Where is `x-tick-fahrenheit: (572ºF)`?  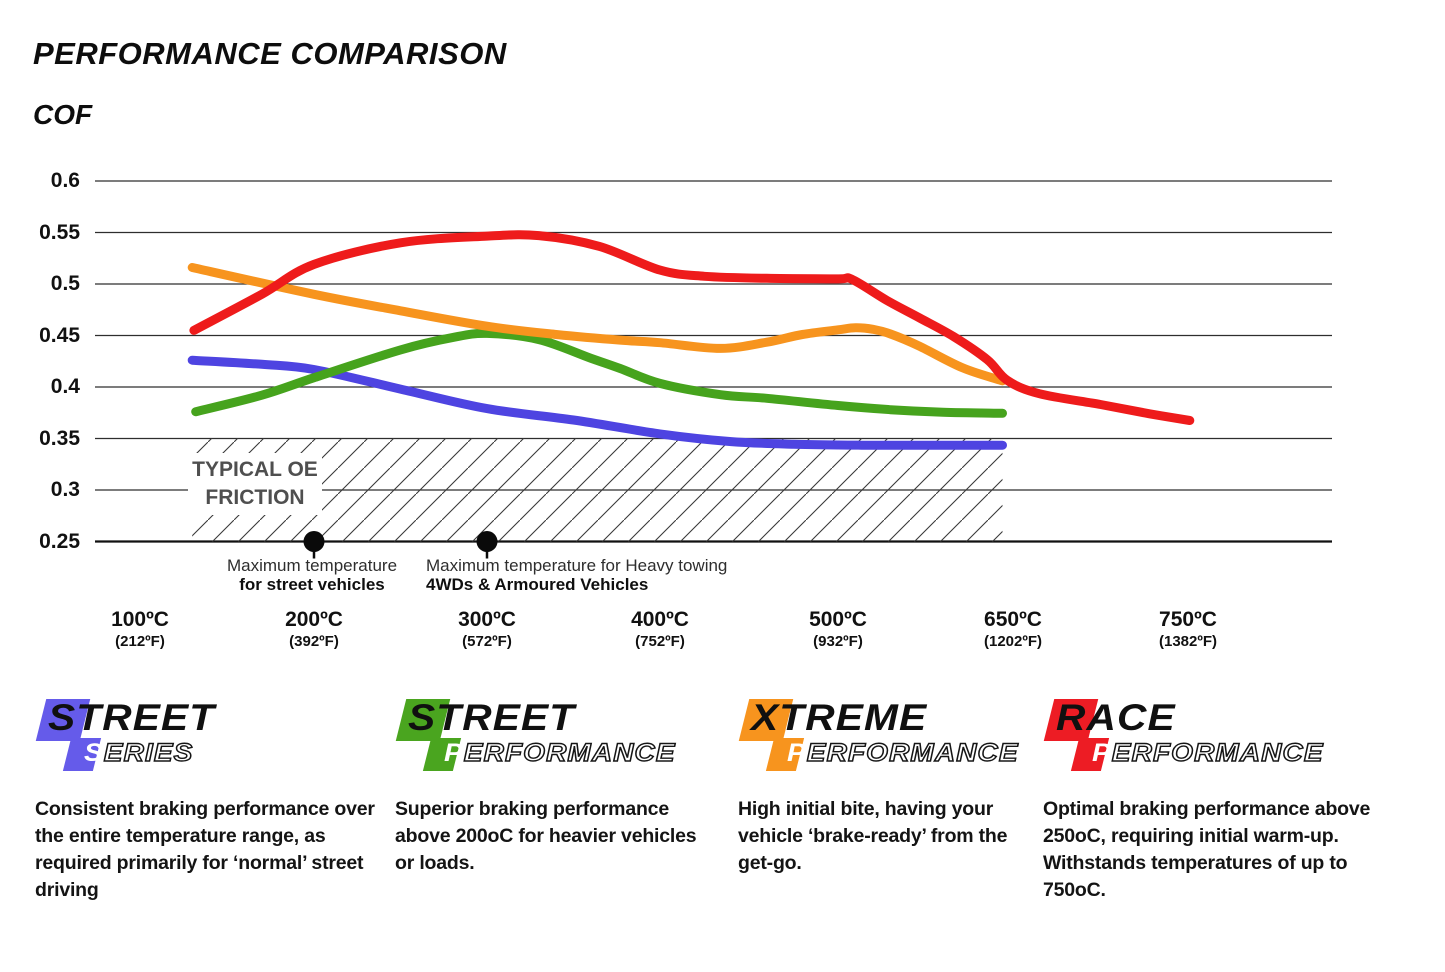 x-tick-fahrenheit: (572ºF) is located at coordinates (487, 641).